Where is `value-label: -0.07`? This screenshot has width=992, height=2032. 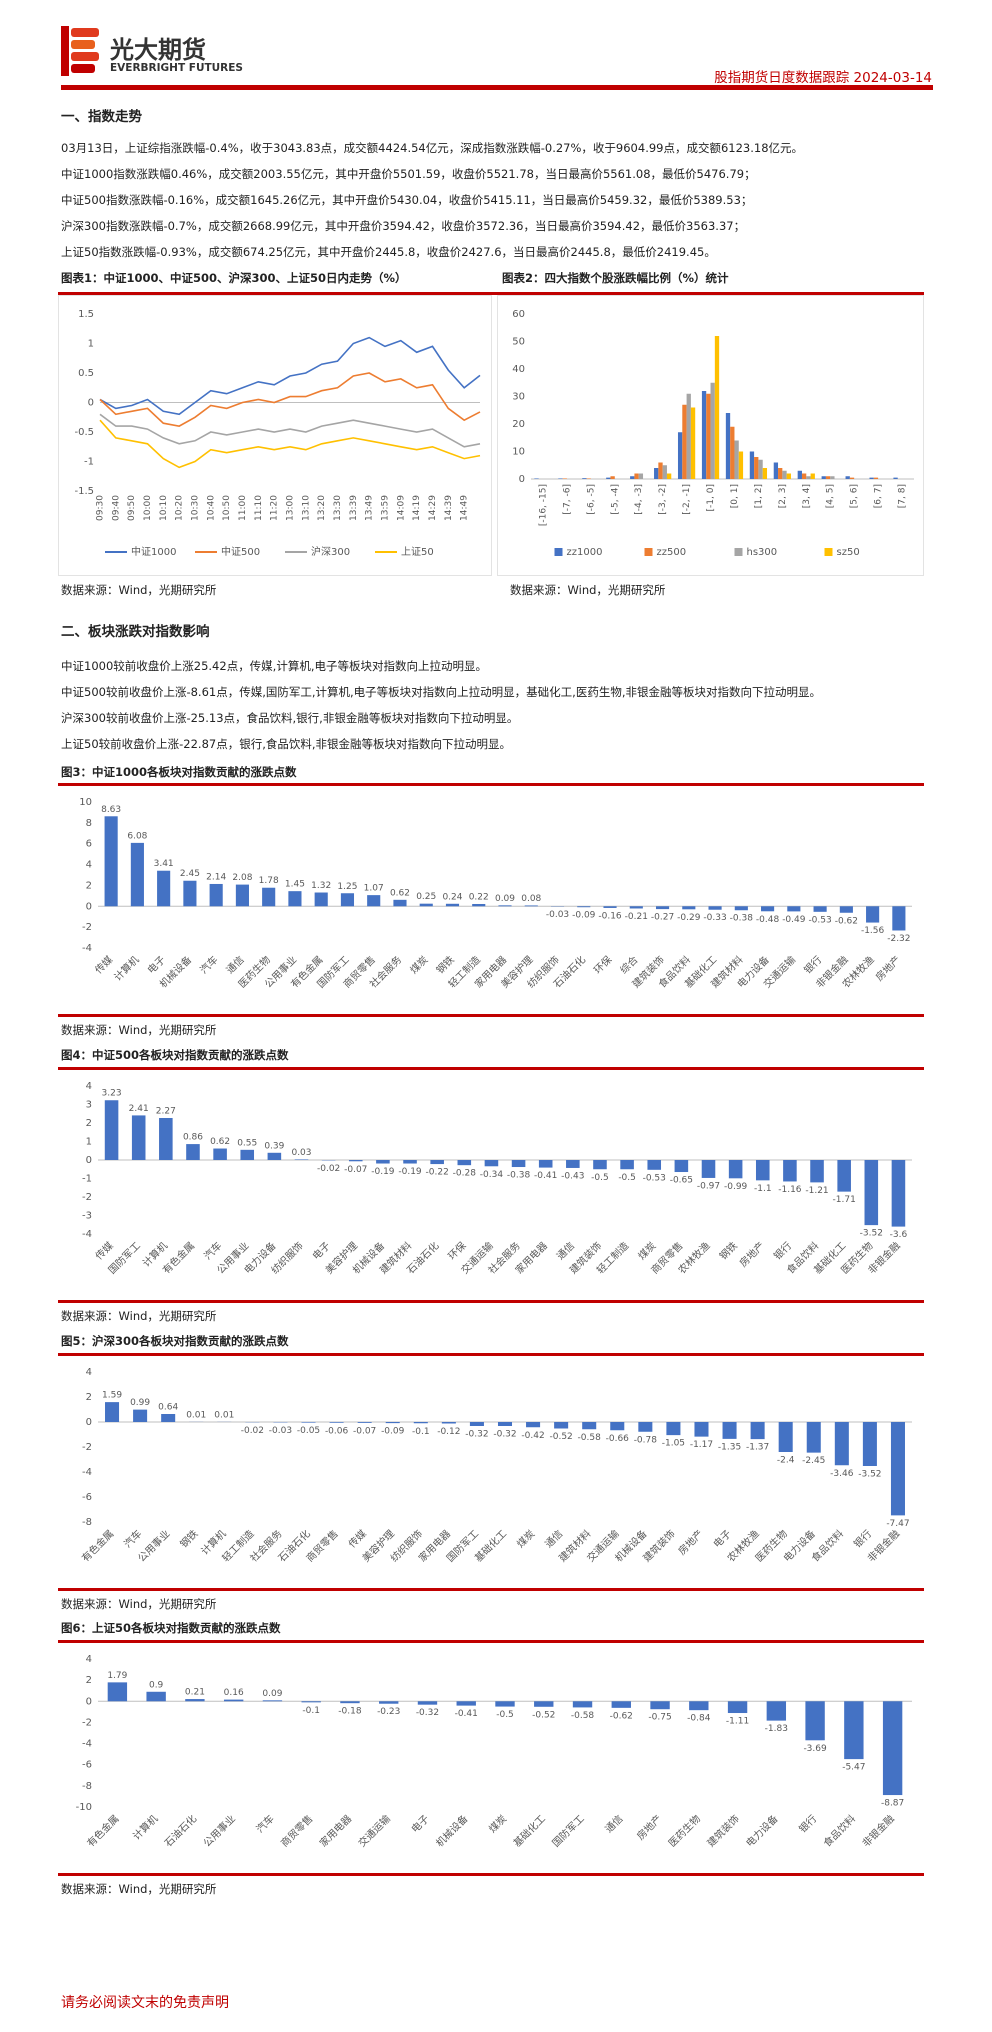 value-label: -0.07 is located at coordinates (364, 1431).